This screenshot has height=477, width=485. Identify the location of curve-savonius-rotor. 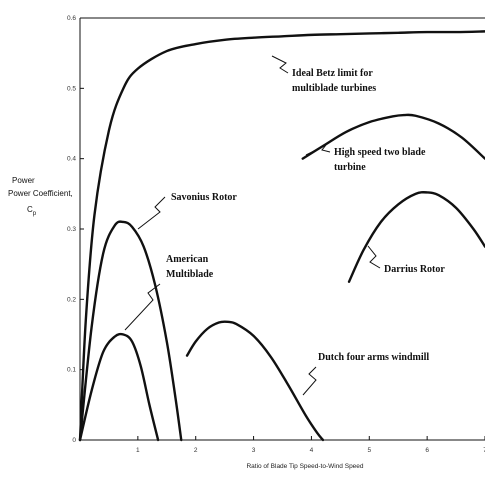
(130, 331).